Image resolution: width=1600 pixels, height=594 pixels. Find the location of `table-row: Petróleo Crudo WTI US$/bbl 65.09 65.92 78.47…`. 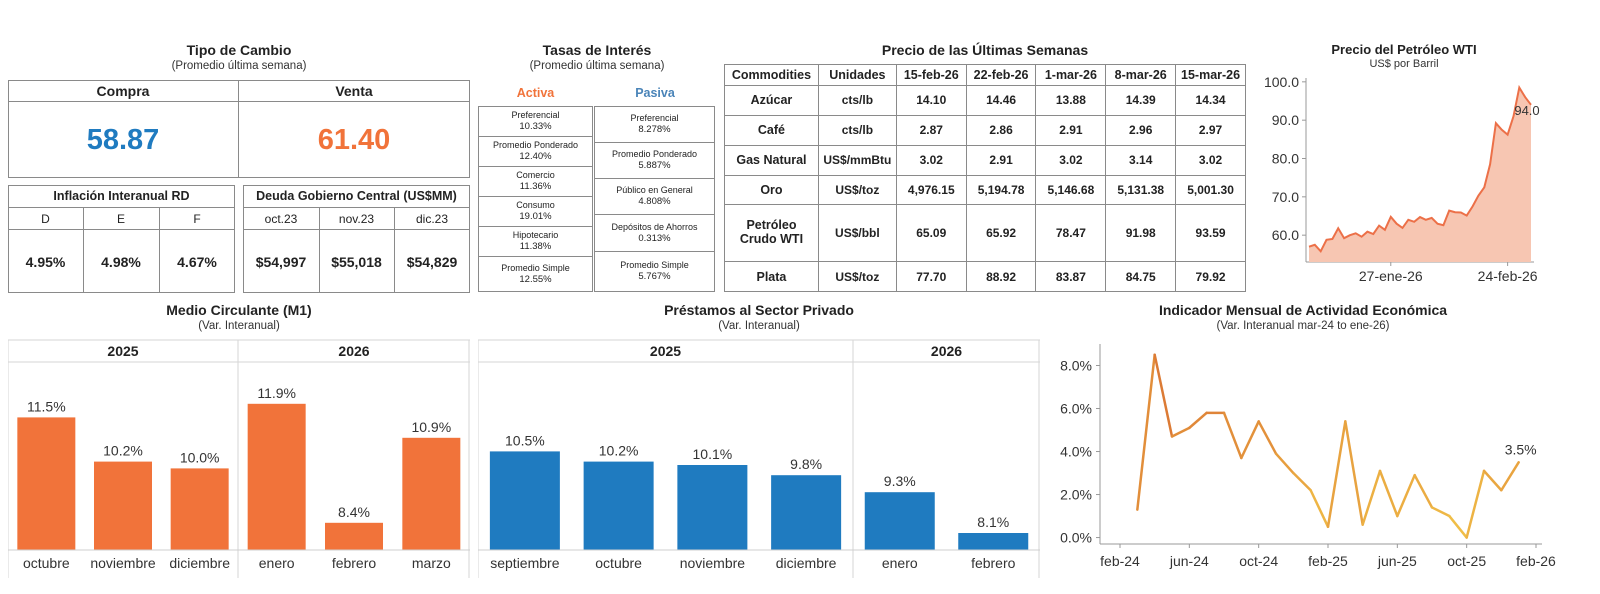

table-row: Petróleo Crudo WTI US$/bbl 65.09 65.92 78.47… is located at coordinates (985, 233).